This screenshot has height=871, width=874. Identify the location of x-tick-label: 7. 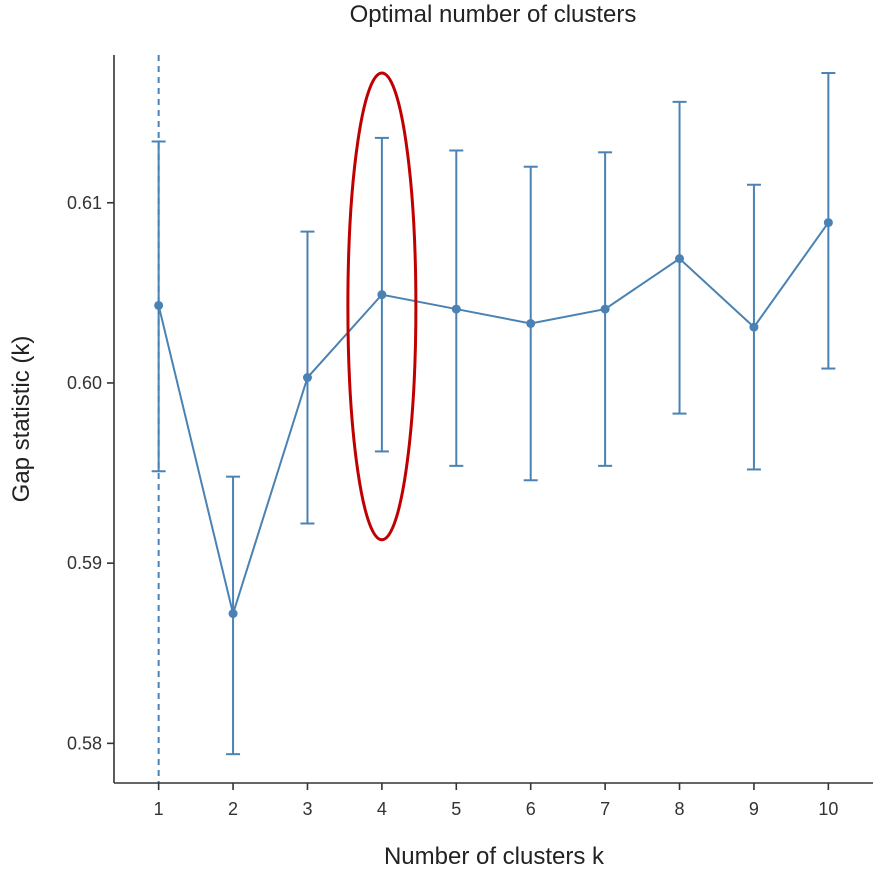
(605, 809).